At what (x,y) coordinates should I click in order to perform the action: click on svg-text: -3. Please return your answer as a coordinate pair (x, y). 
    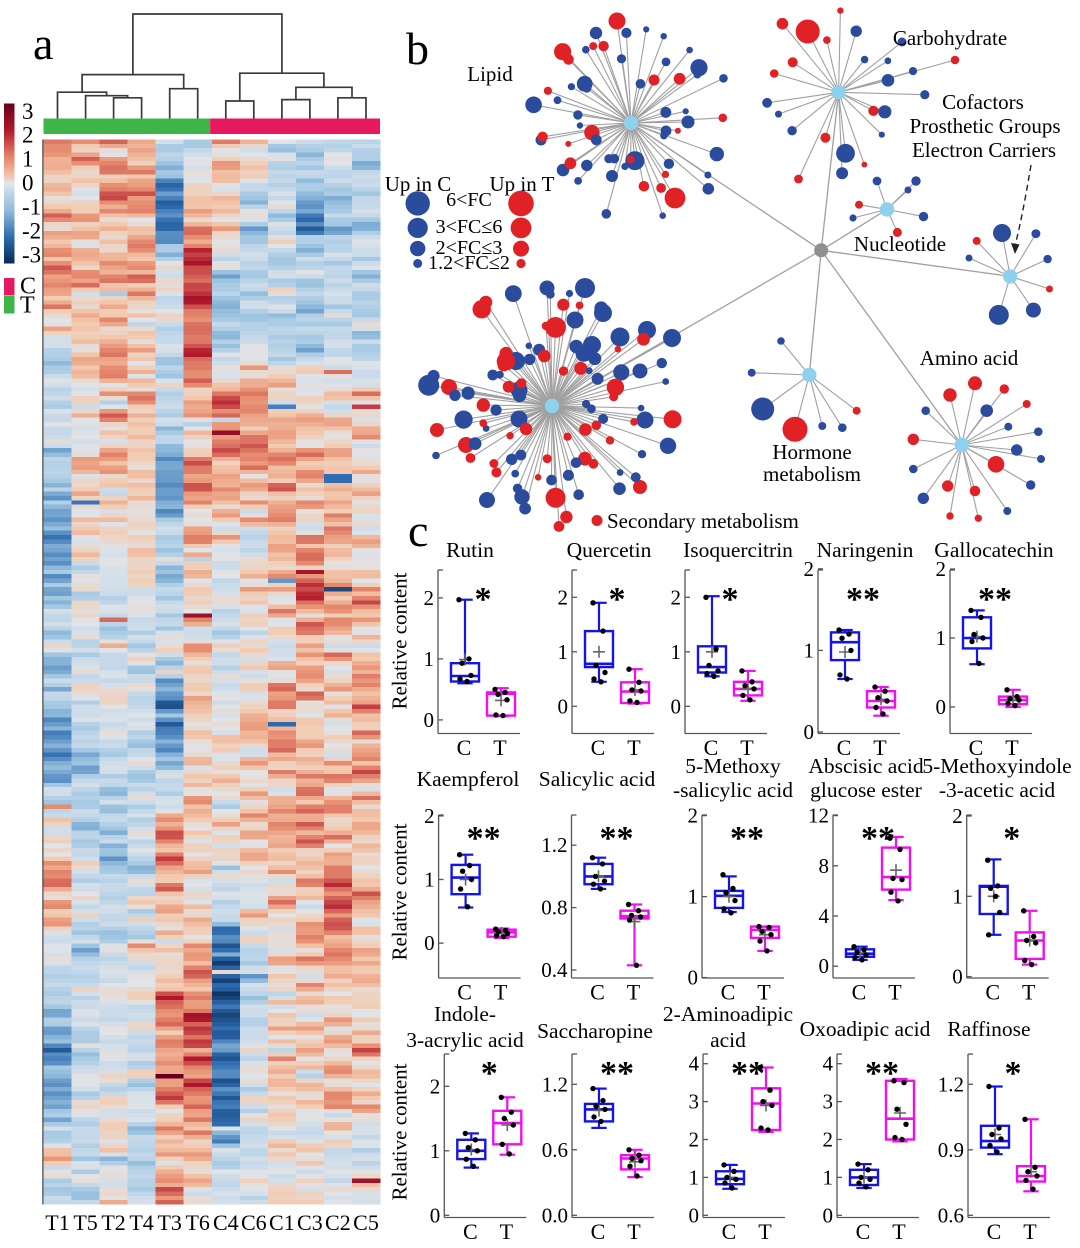
    Looking at the image, I should click on (31, 254).